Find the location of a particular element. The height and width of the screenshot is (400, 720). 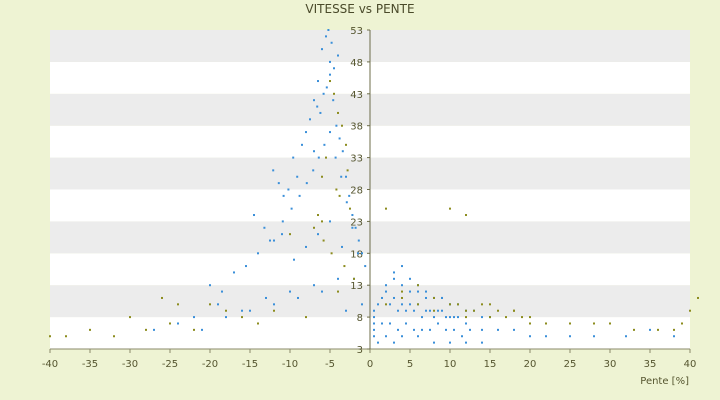

y-tick-label: 18 is located at coordinates (356, 254).